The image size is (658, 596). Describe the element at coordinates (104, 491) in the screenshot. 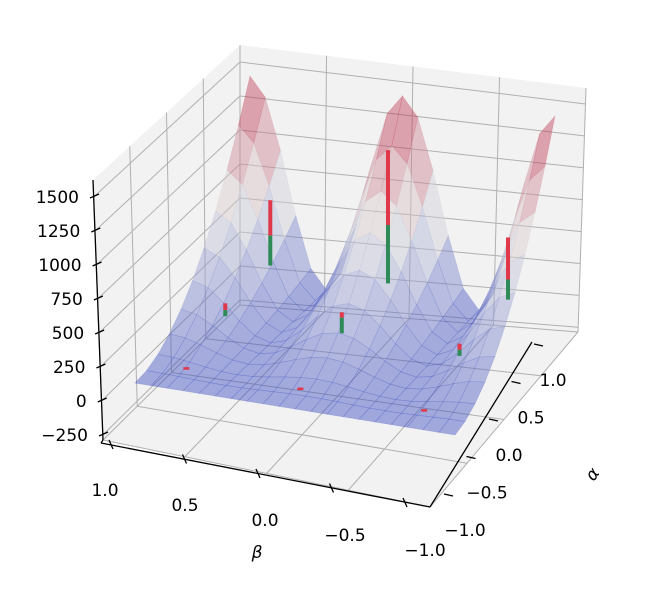

I see `beta-tick-label: 1.0` at that location.